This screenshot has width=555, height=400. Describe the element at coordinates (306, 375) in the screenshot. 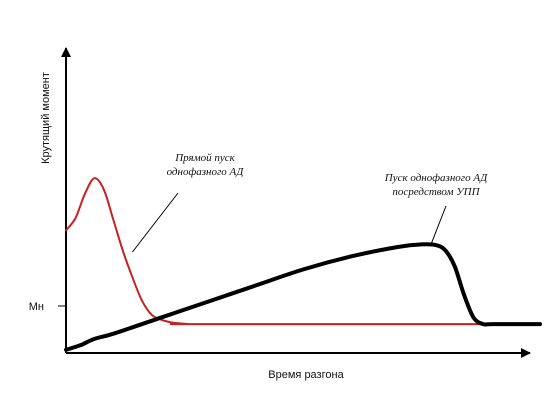

I see `x-axis-label: Время разгона` at that location.